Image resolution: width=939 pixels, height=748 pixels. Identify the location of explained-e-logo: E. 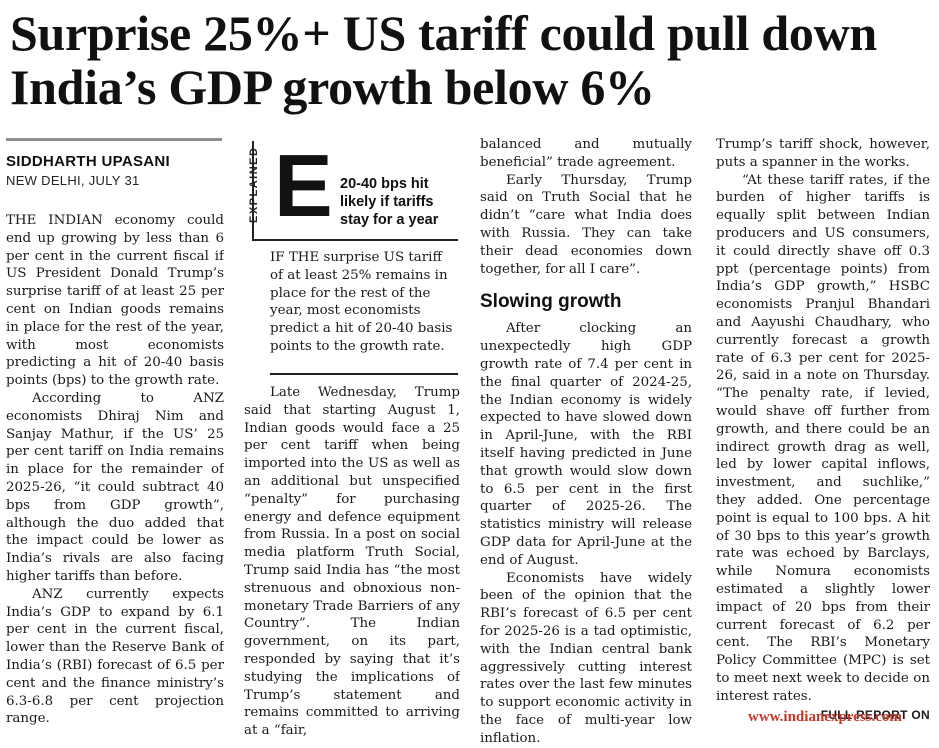
(303, 185).